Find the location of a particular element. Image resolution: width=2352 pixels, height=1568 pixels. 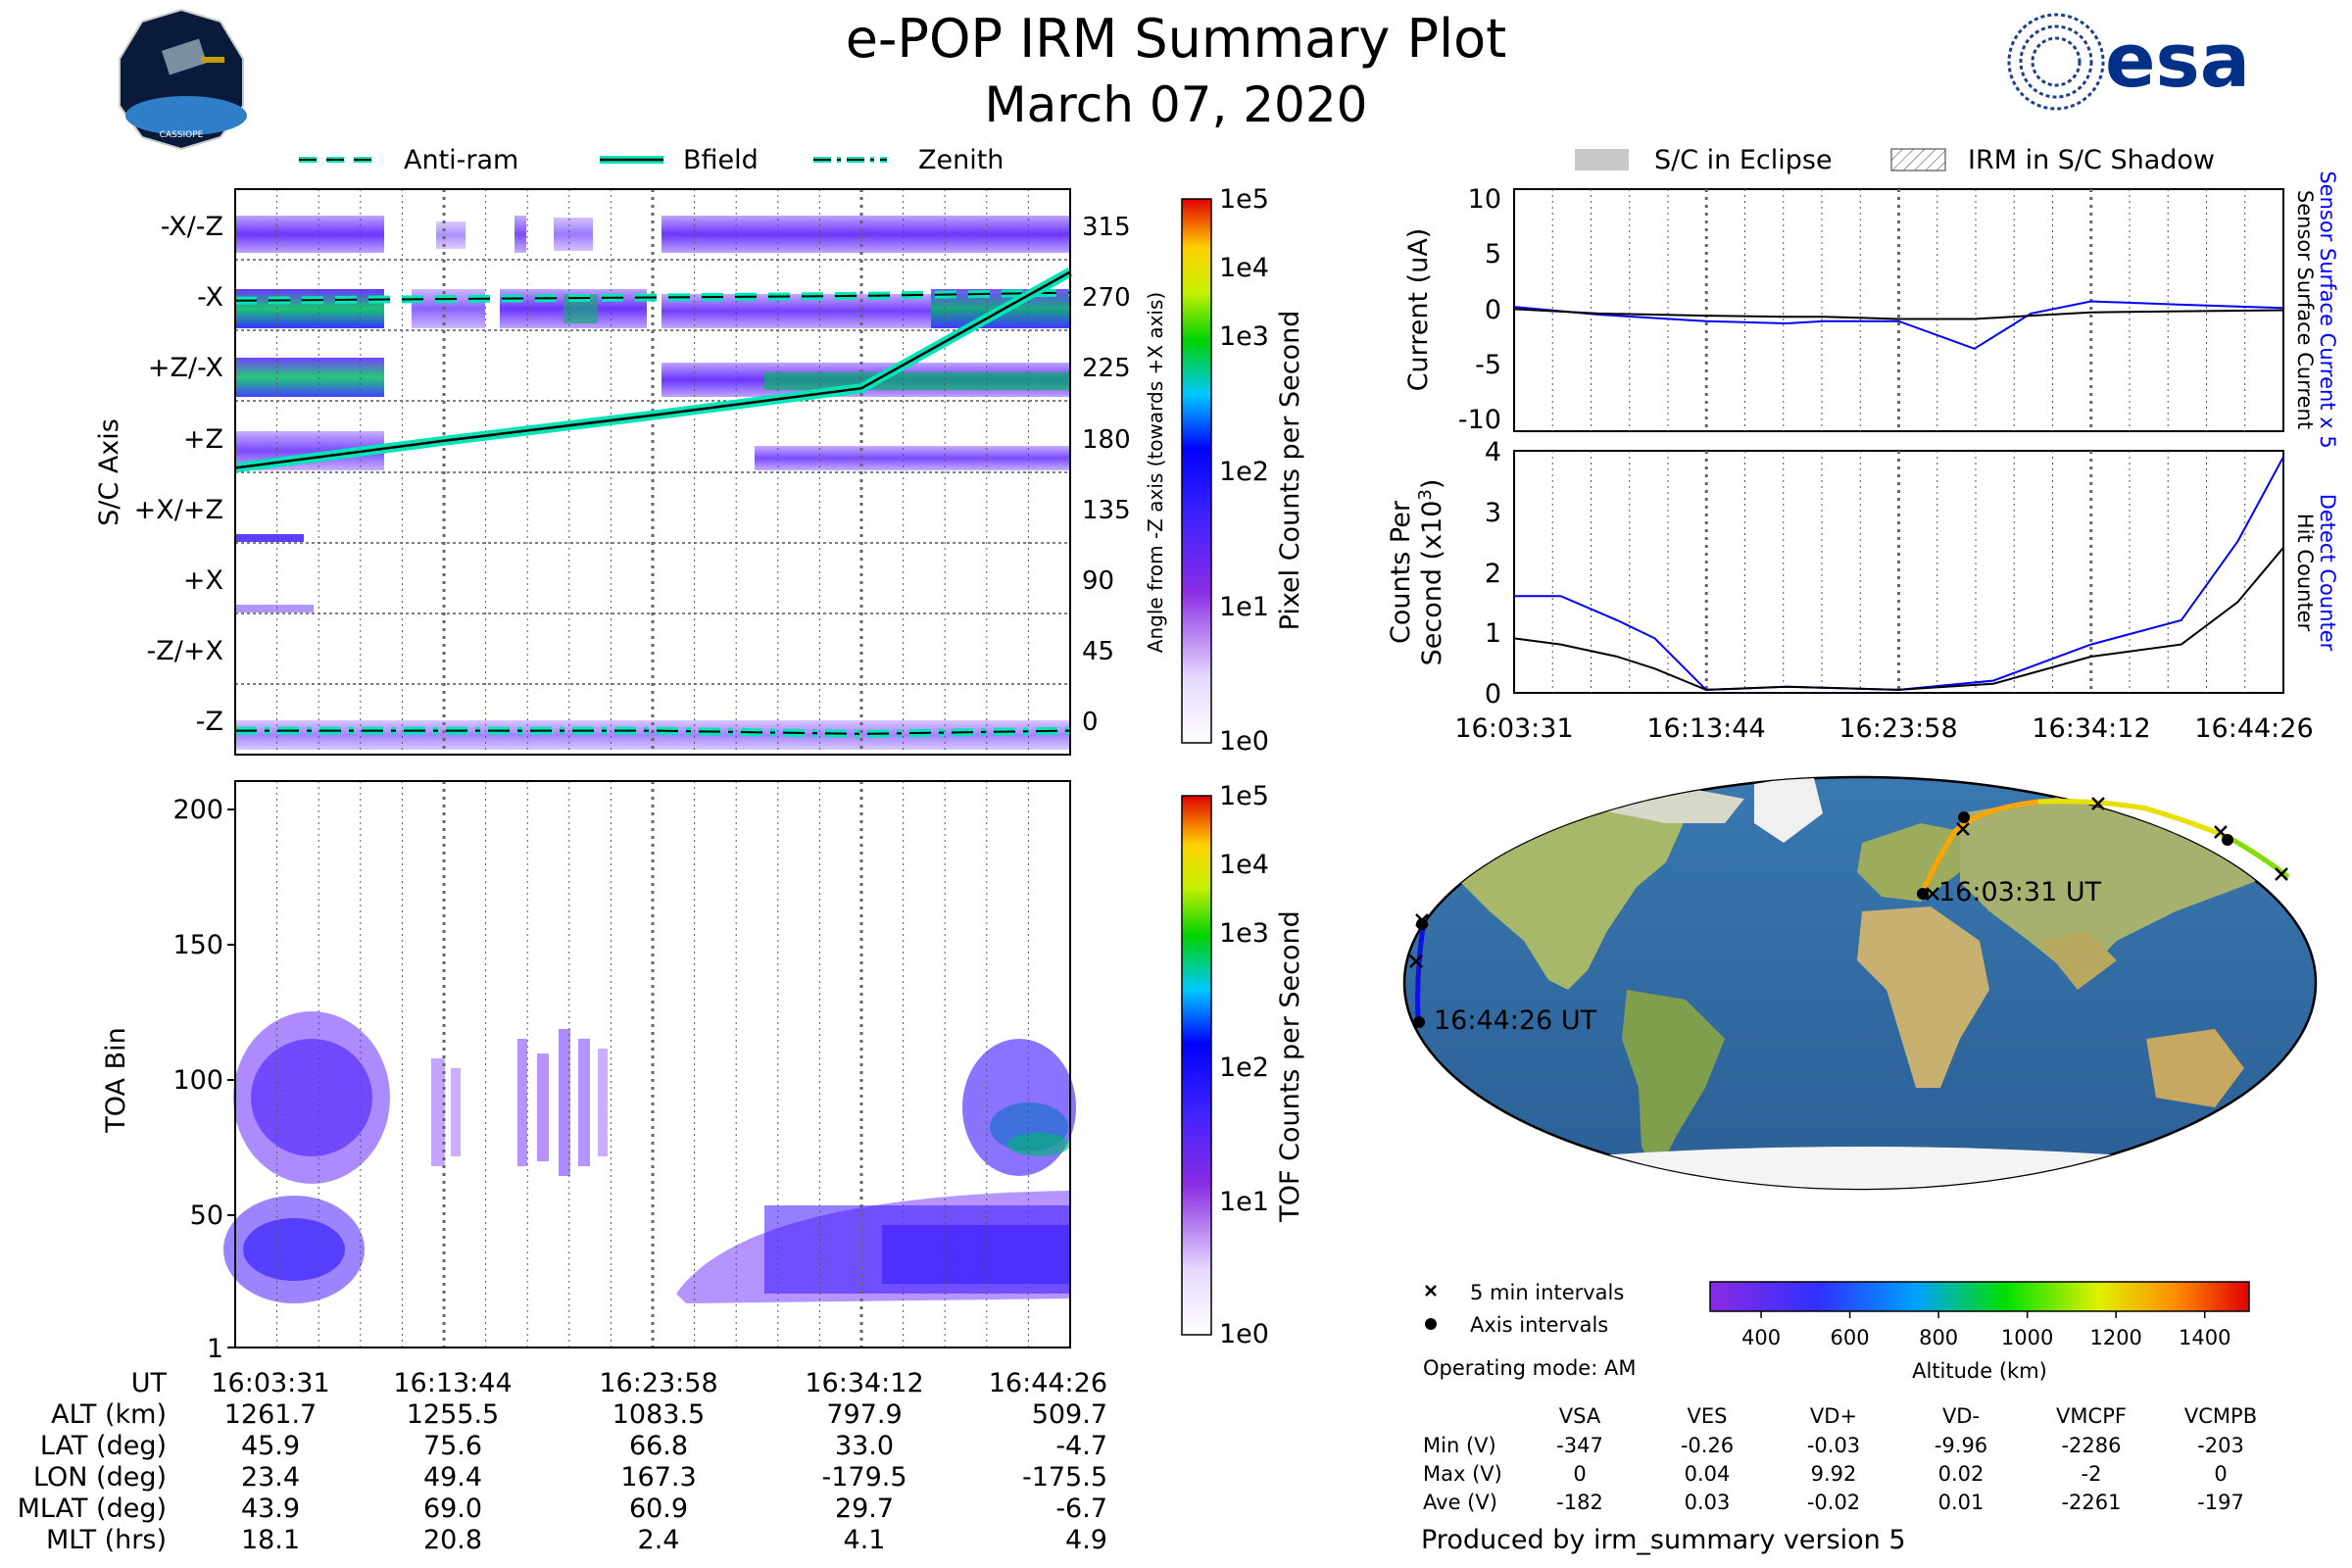

angle-tick-135: 135 is located at coordinates (1106, 510).